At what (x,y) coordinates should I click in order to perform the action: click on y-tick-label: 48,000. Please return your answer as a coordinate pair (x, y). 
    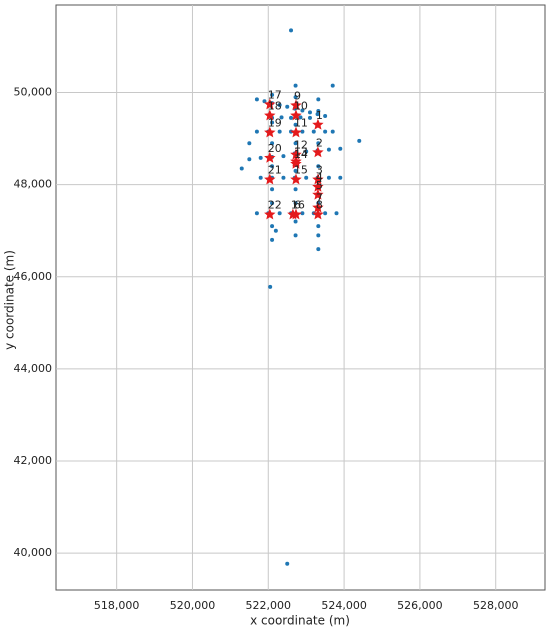
    Looking at the image, I should click on (33, 184).